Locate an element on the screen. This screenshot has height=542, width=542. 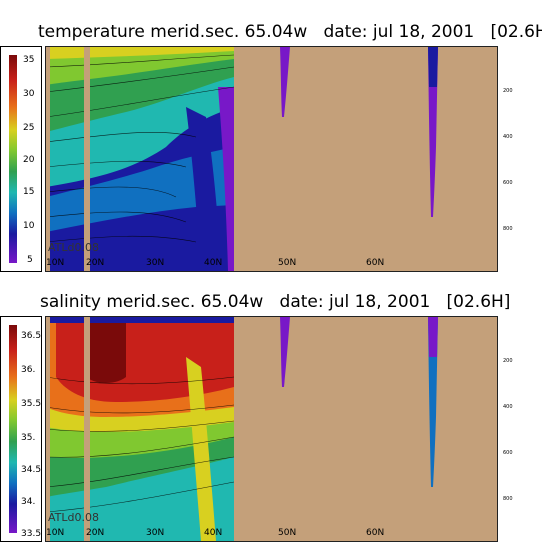
salinity-colorbar-tick: 36.5 is located at coordinates (31, 336).